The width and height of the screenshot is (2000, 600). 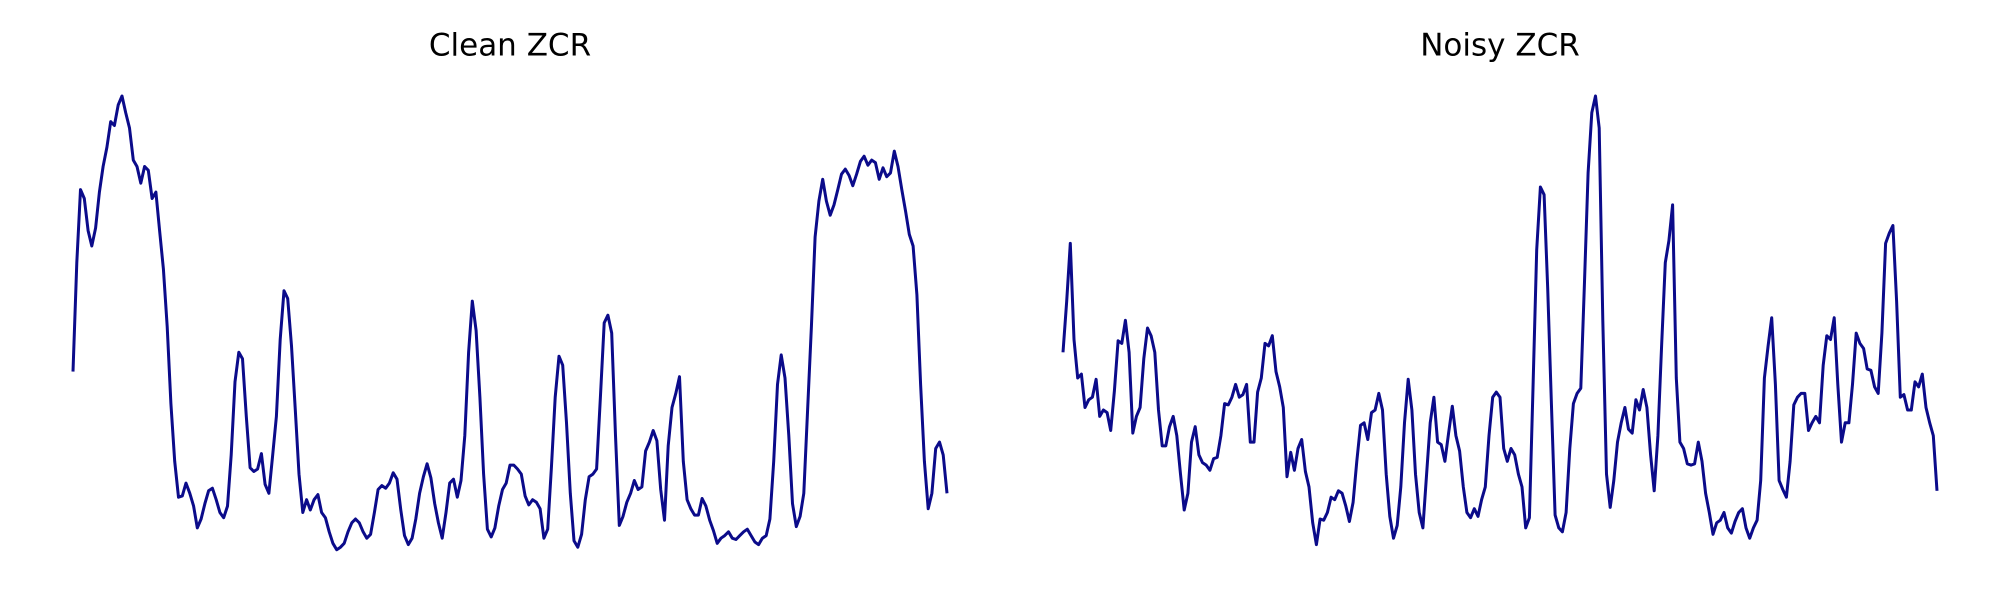 What do you see at coordinates (1500, 46) in the screenshot?
I see `chart-title: Noisy ZCR` at bounding box center [1500, 46].